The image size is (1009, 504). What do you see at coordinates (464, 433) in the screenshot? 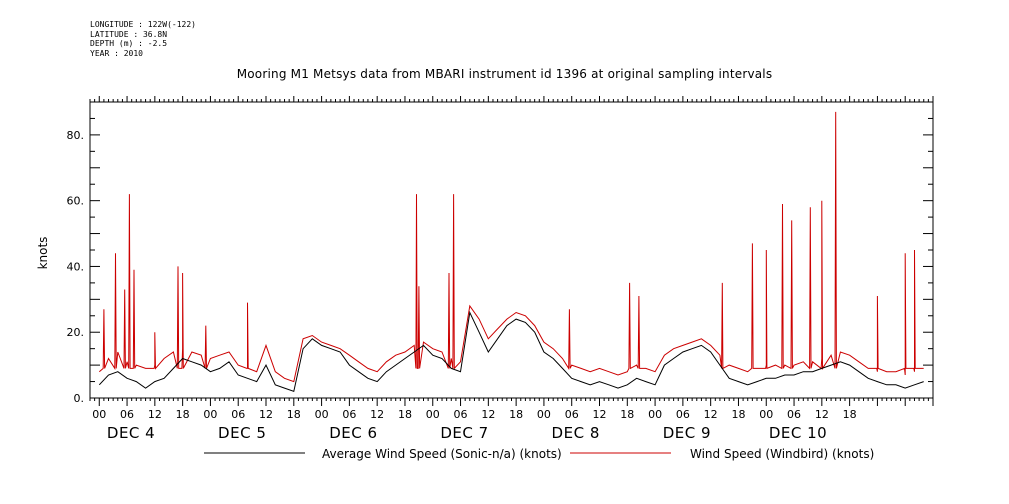
I see `day-label: DEC 7` at bounding box center [464, 433].